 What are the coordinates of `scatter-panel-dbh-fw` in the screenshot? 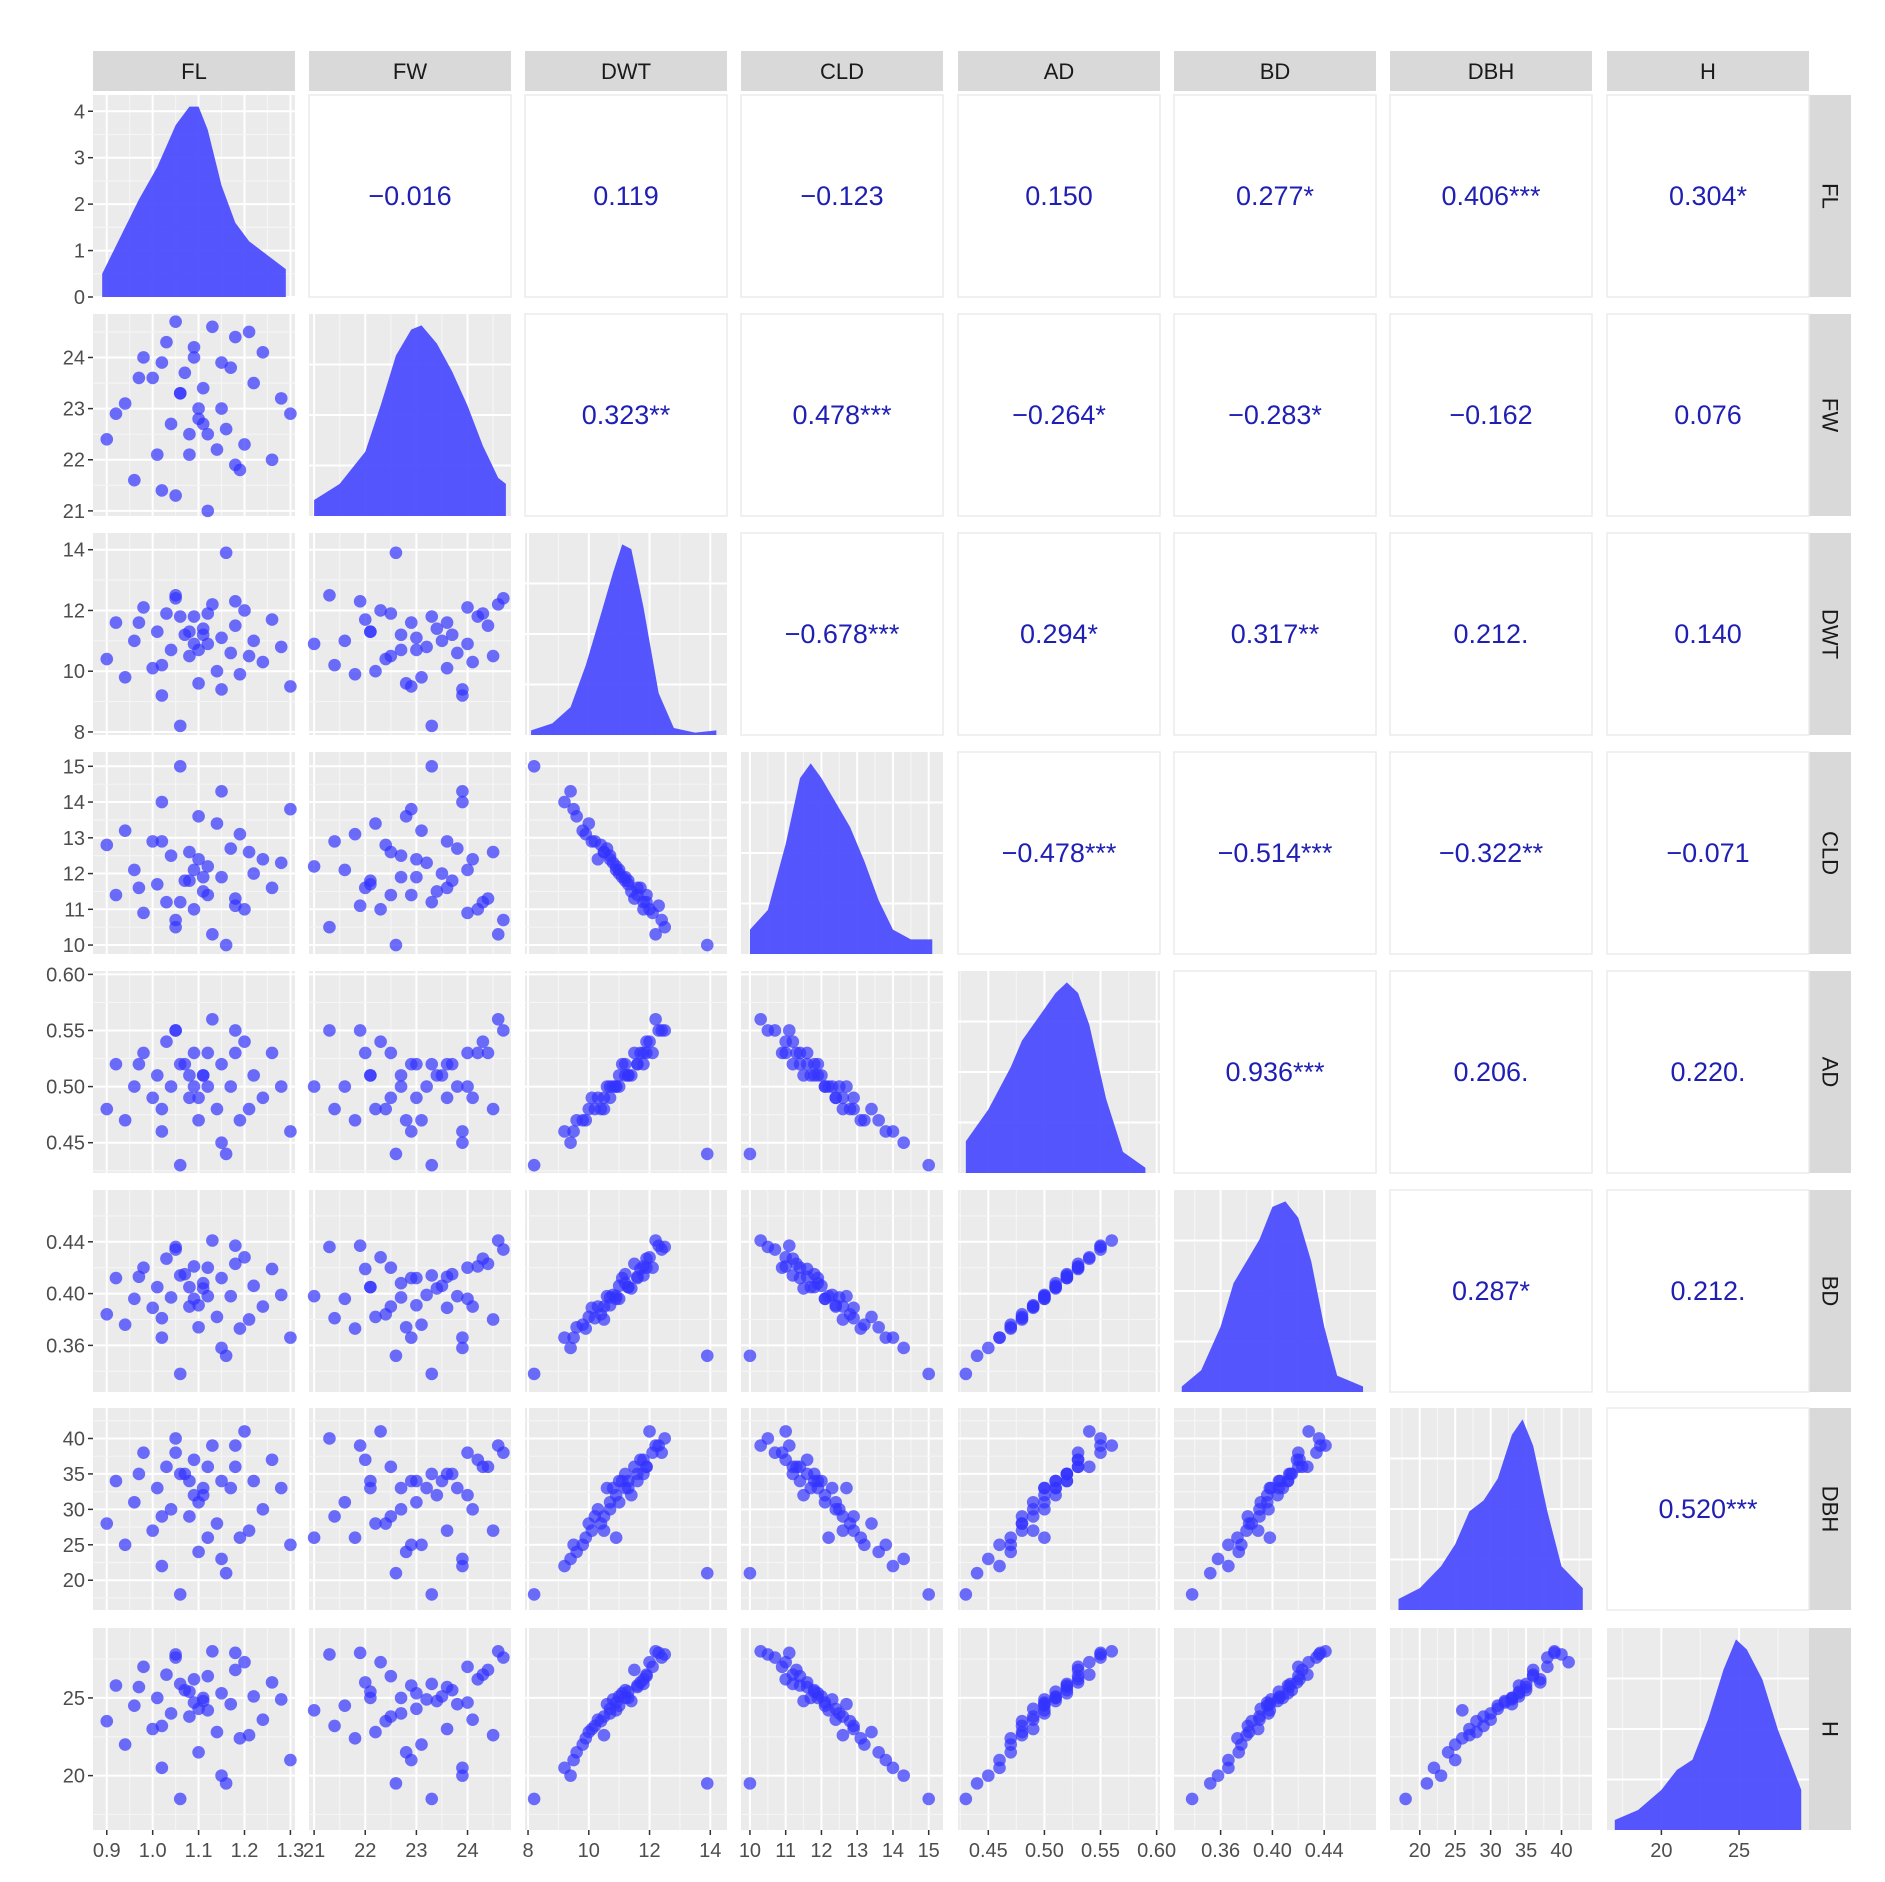 It's located at (409, 1509).